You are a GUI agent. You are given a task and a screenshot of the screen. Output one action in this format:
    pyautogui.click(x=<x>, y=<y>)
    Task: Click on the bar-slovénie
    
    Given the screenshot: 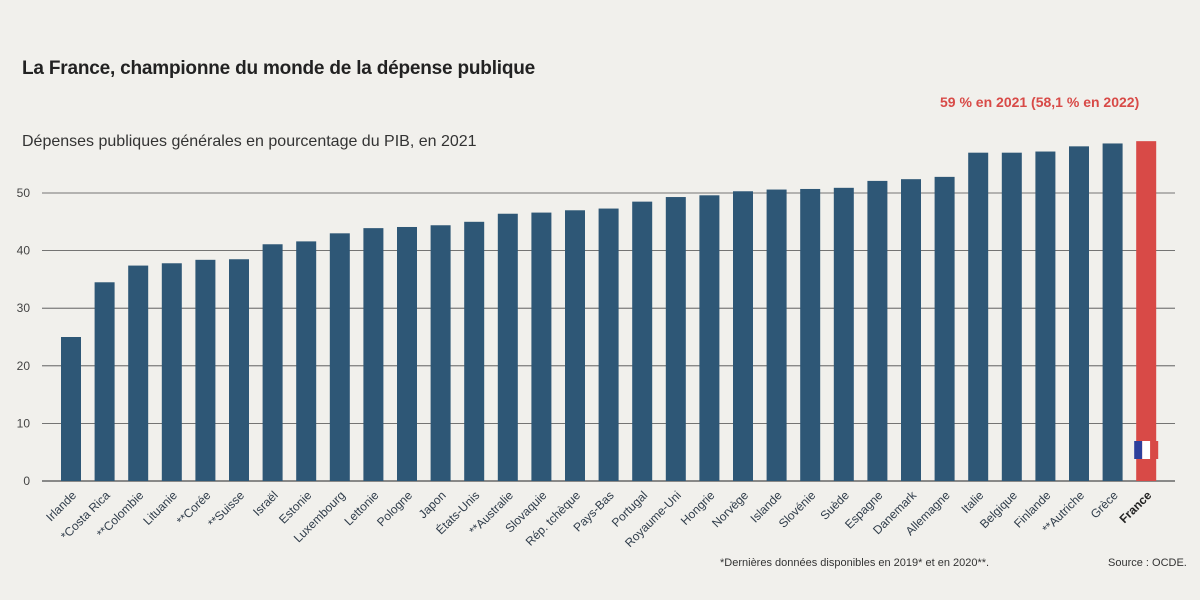 What is the action you would take?
    pyautogui.click(x=810, y=334)
    